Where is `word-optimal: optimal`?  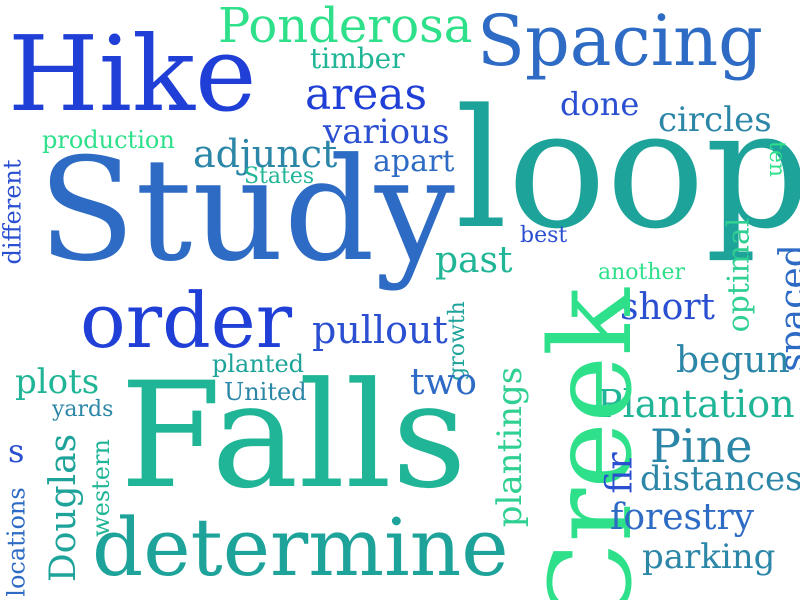 word-optimal: optimal is located at coordinates (739, 275).